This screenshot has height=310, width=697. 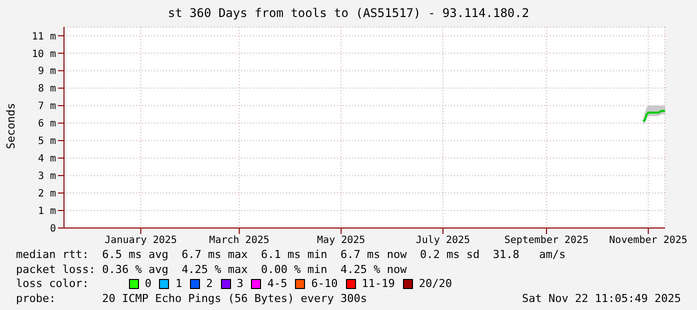 I want to click on y-tick-label: 7 m, so click(x=47, y=106).